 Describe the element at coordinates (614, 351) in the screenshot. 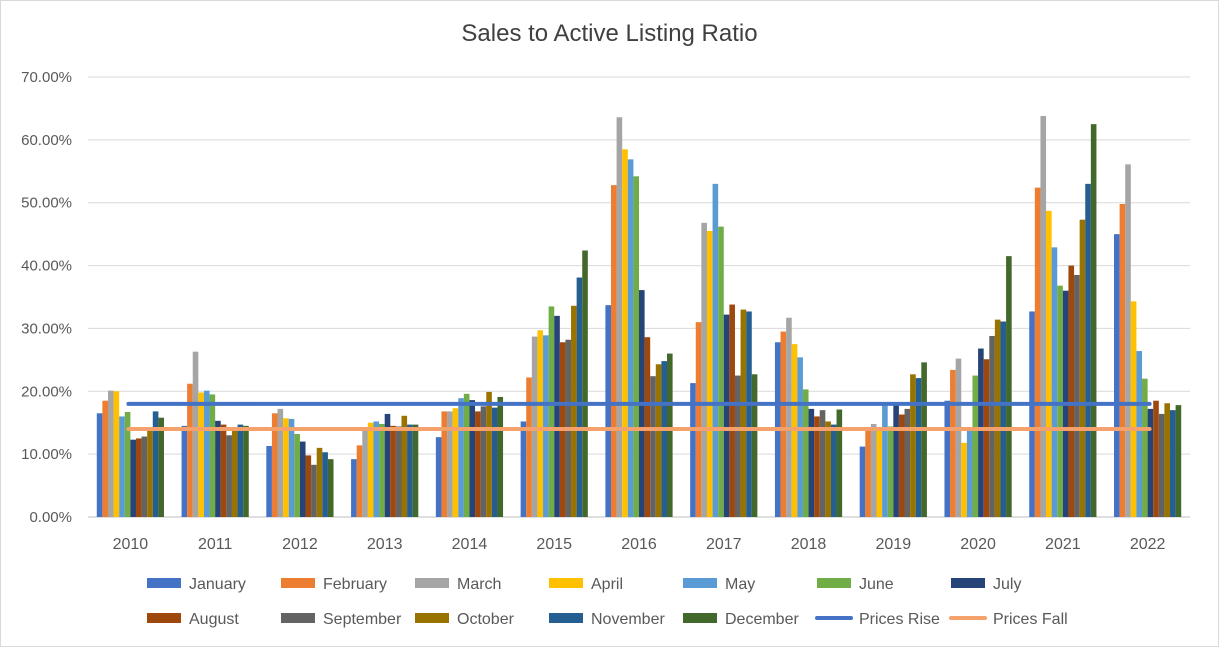

I see `bar-february-2016` at that location.